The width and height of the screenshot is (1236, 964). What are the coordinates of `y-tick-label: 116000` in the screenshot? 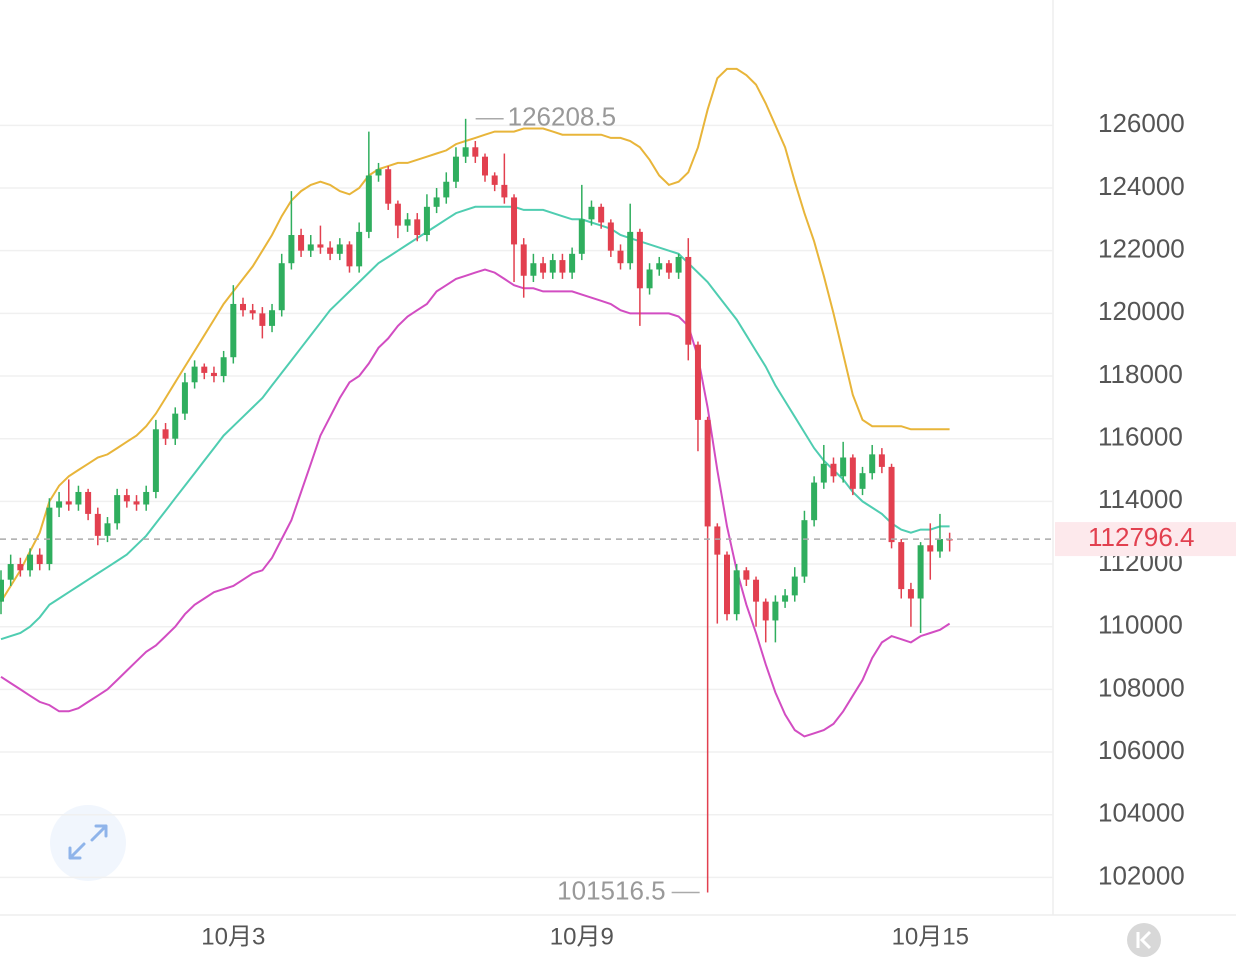 It's located at (1140, 437).